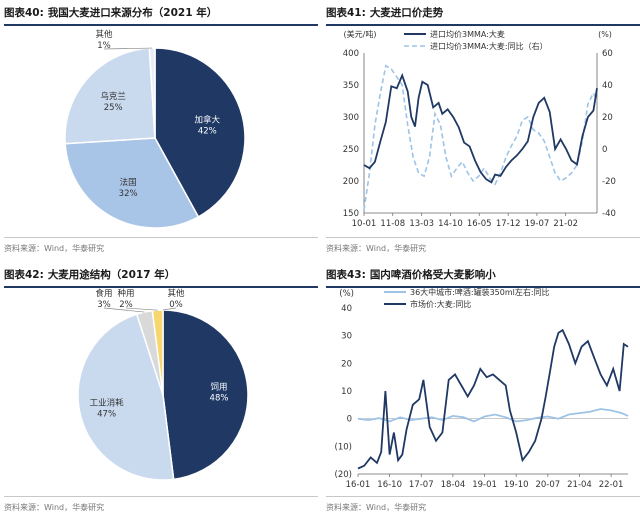 This screenshot has width=640, height=517. I want to click on figure-number: 图表41:, so click(346, 13).